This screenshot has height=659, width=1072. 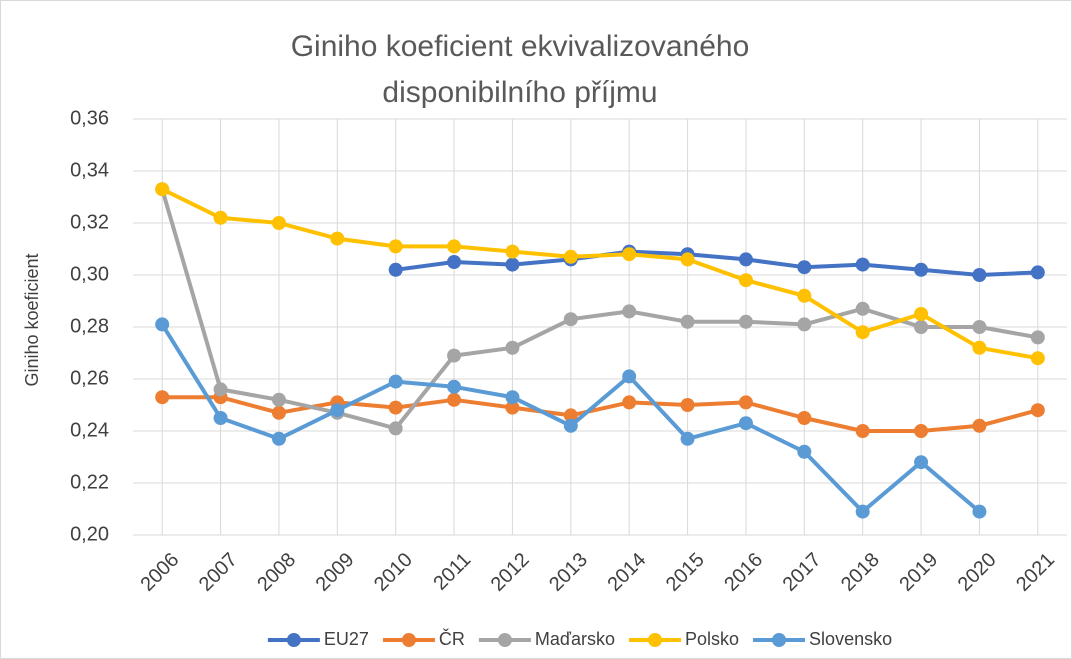 What do you see at coordinates (89, 534) in the screenshot?
I see `y-tick-label: 0,20` at bounding box center [89, 534].